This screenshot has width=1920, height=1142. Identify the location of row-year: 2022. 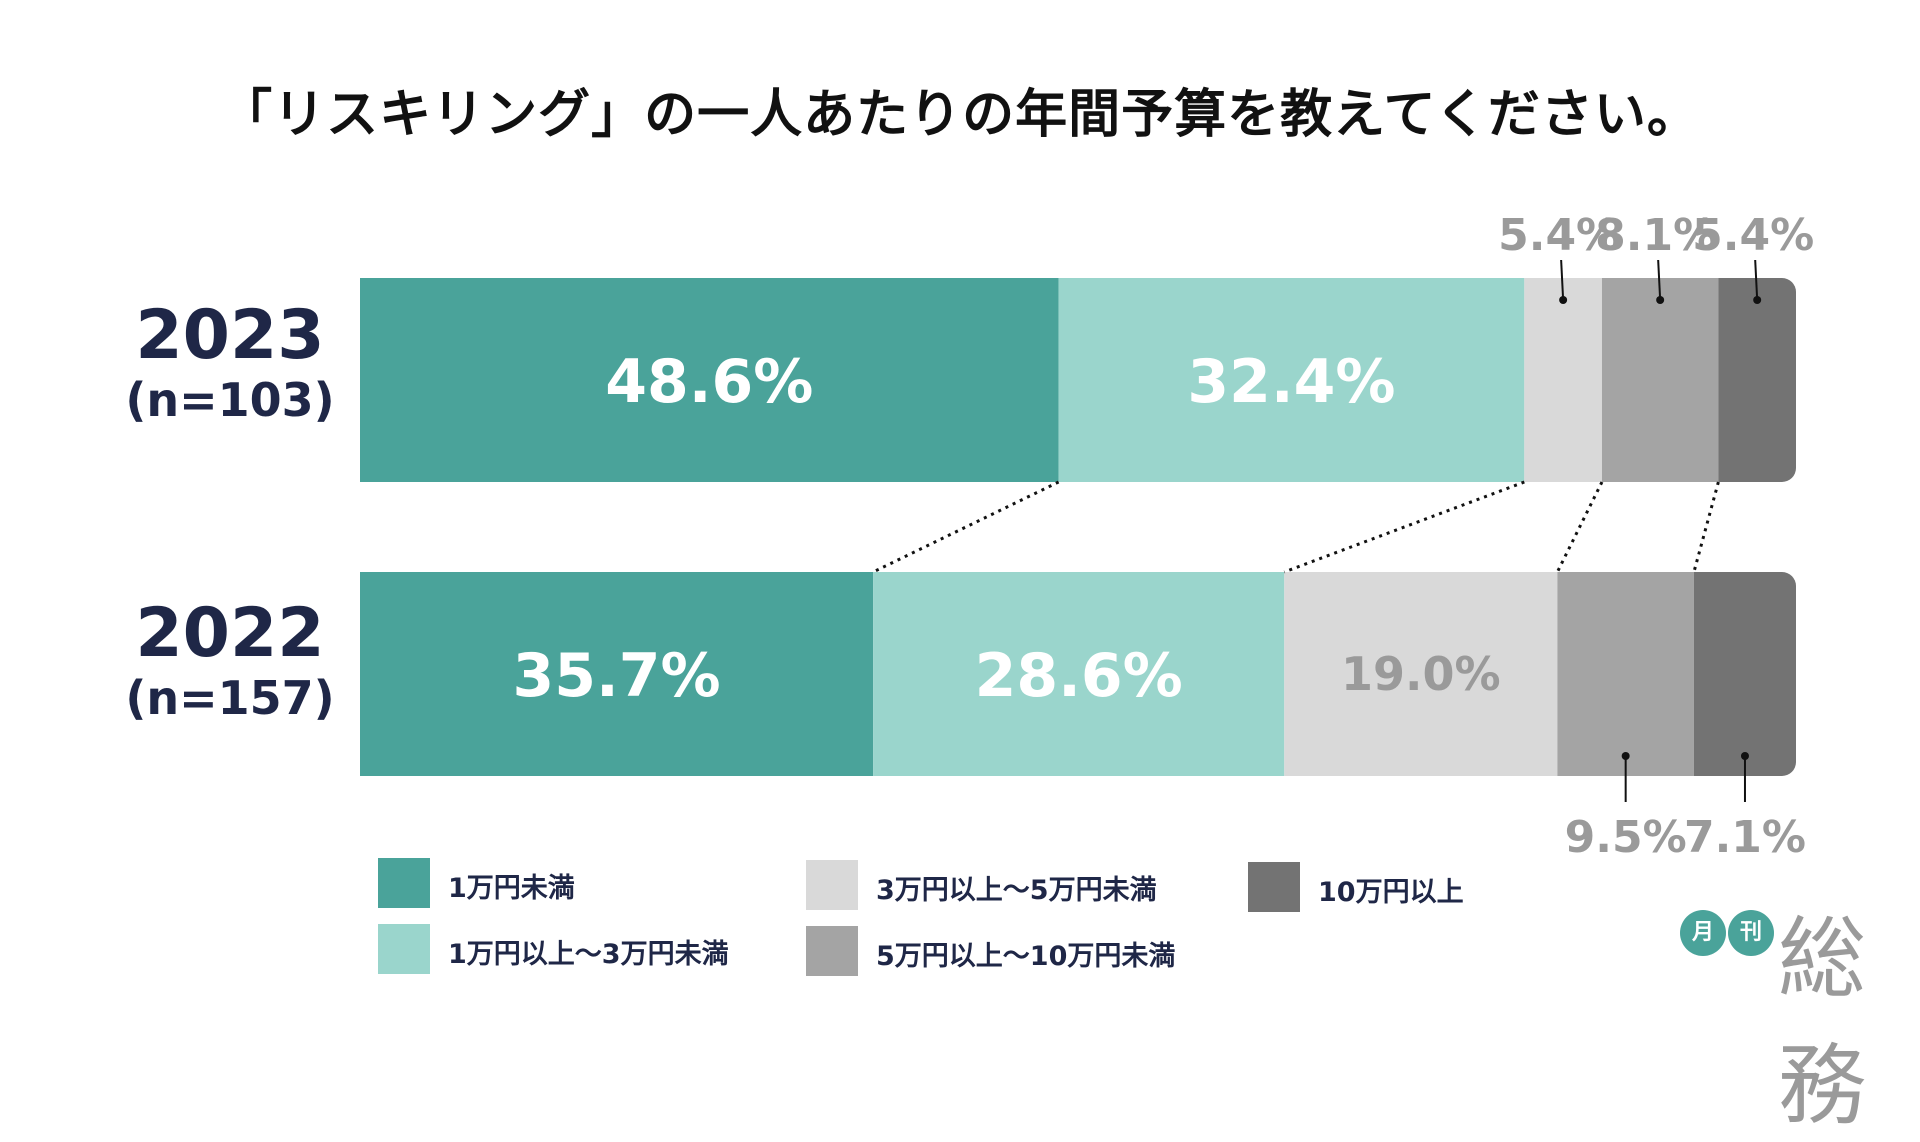
(230, 633).